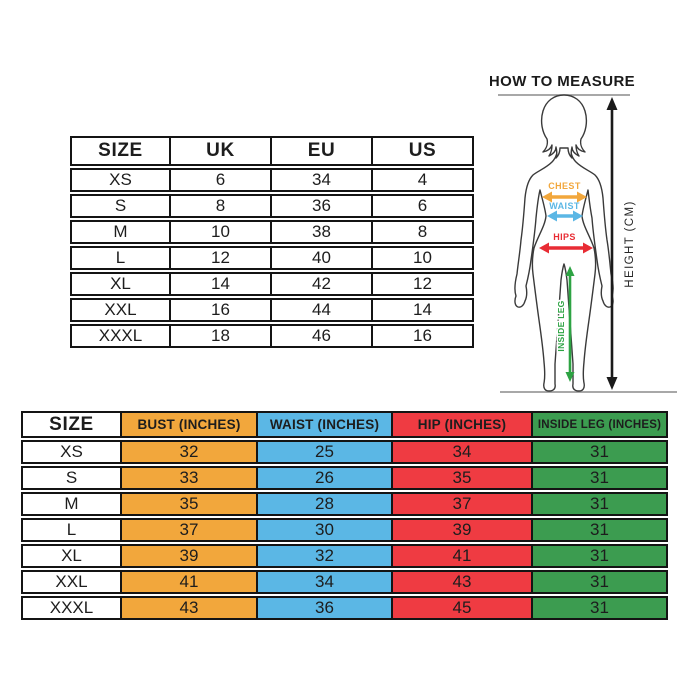 The height and width of the screenshot is (700, 700). What do you see at coordinates (564, 126) in the screenshot?
I see `figure-hair` at bounding box center [564, 126].